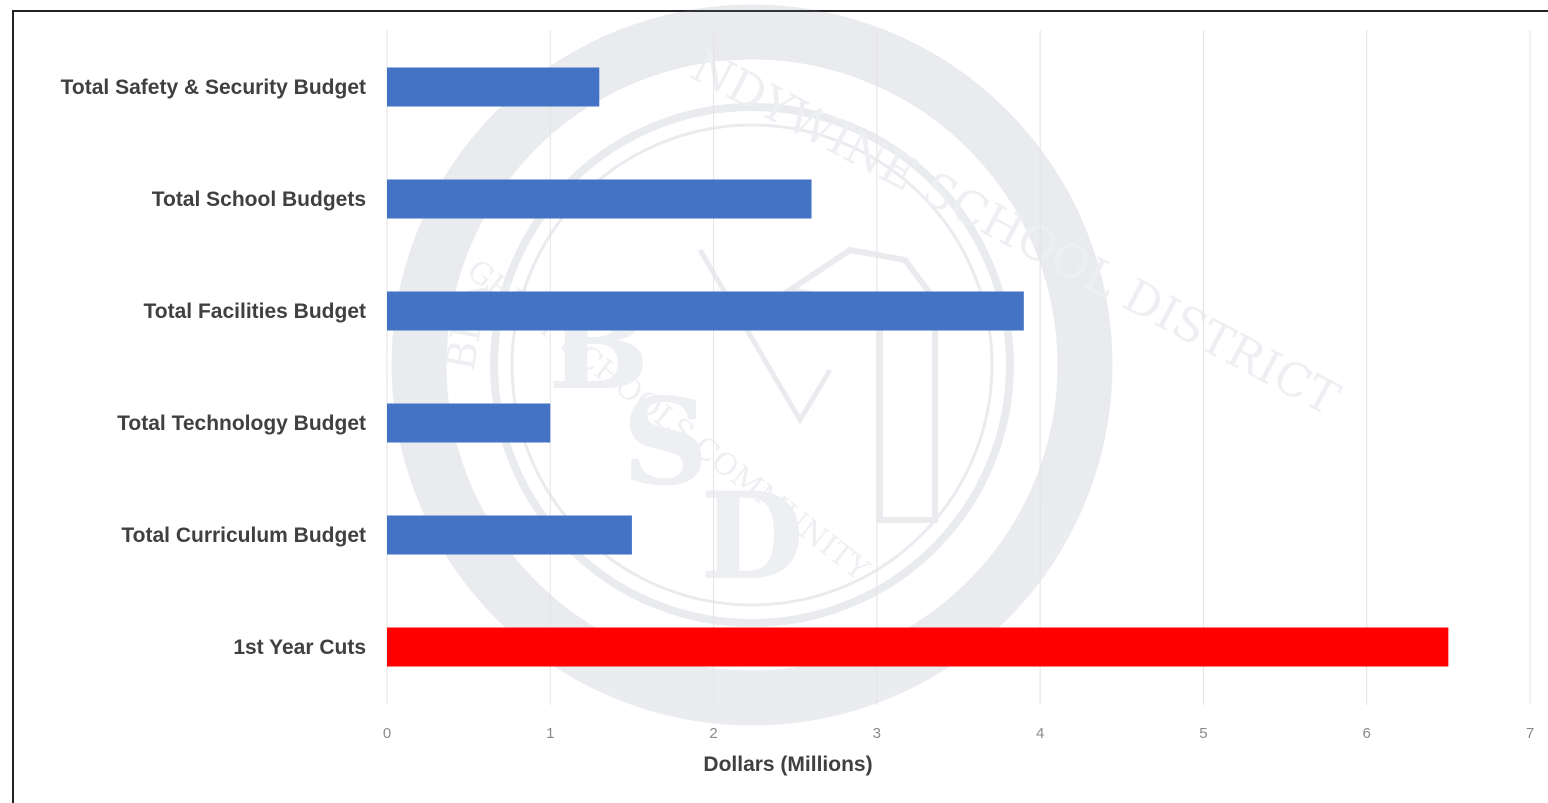  What do you see at coordinates (713, 733) in the screenshot?
I see `x-tick-label: 2` at bounding box center [713, 733].